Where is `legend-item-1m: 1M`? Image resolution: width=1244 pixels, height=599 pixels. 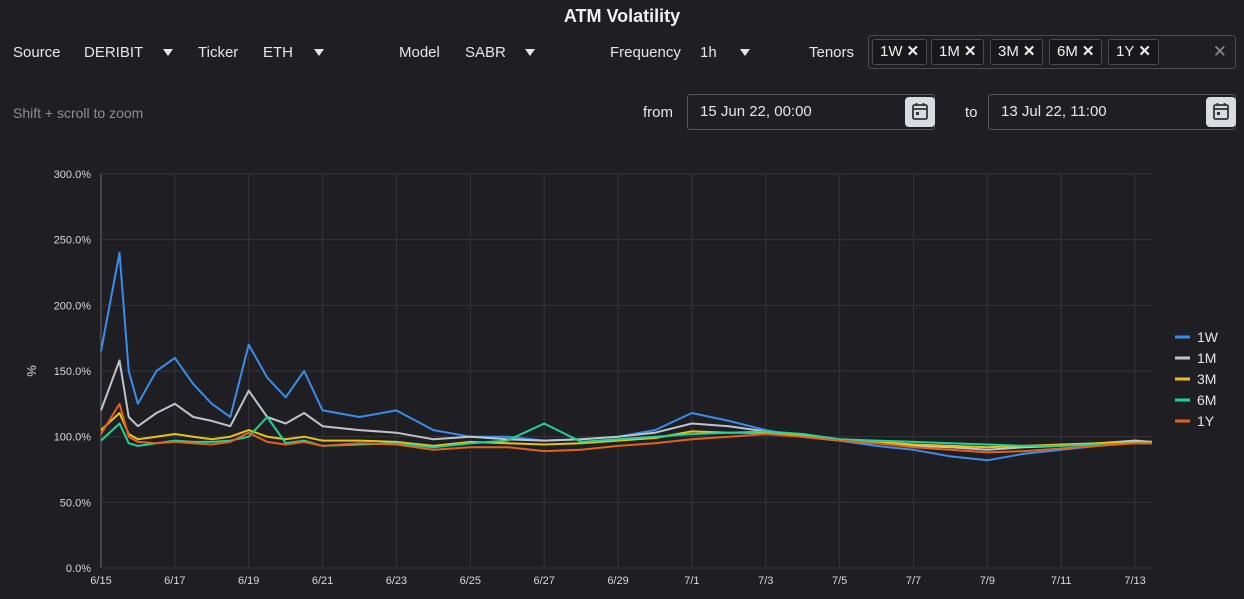 legend-item-1m: 1M is located at coordinates (1195, 358).